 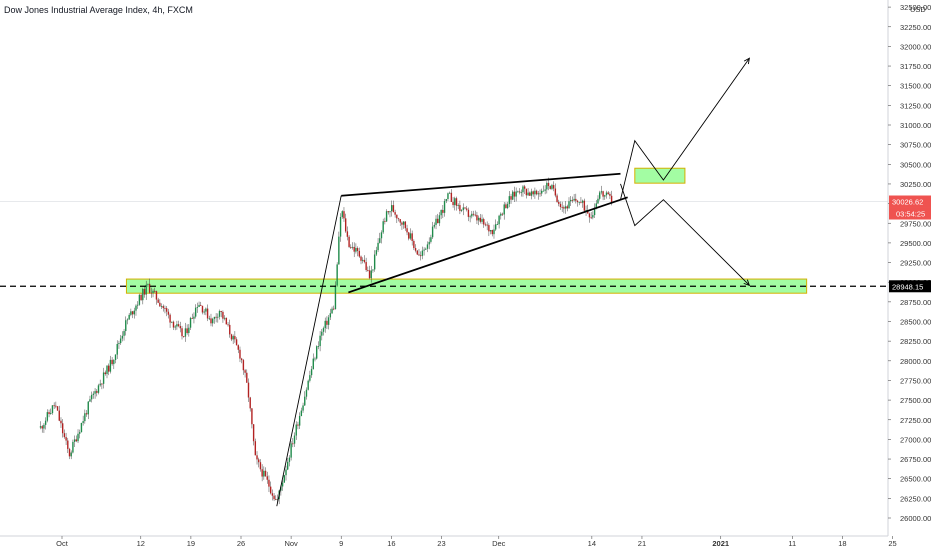 What do you see at coordinates (391, 543) in the screenshot?
I see `time-tick-label: 16` at bounding box center [391, 543].